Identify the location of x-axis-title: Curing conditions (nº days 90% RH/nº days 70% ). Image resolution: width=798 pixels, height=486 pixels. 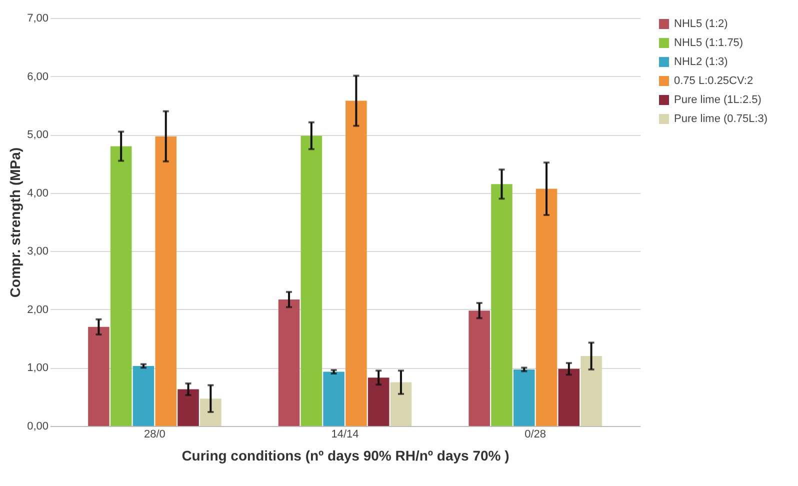
(346, 456).